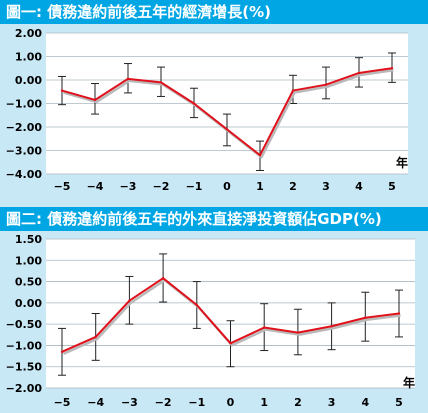 This screenshot has height=413, width=428. What do you see at coordinates (28, 282) in the screenshot?
I see `chart-2-y-tick-label: 0.50` at bounding box center [28, 282].